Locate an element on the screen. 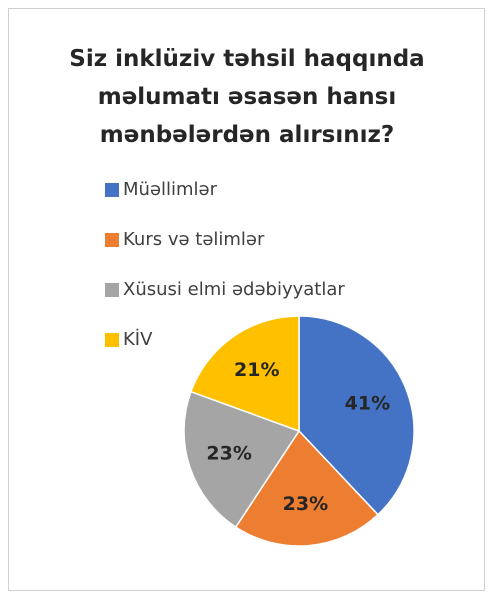 The height and width of the screenshot is (600, 494). legend-label: Müəllimlər is located at coordinates (170, 189).